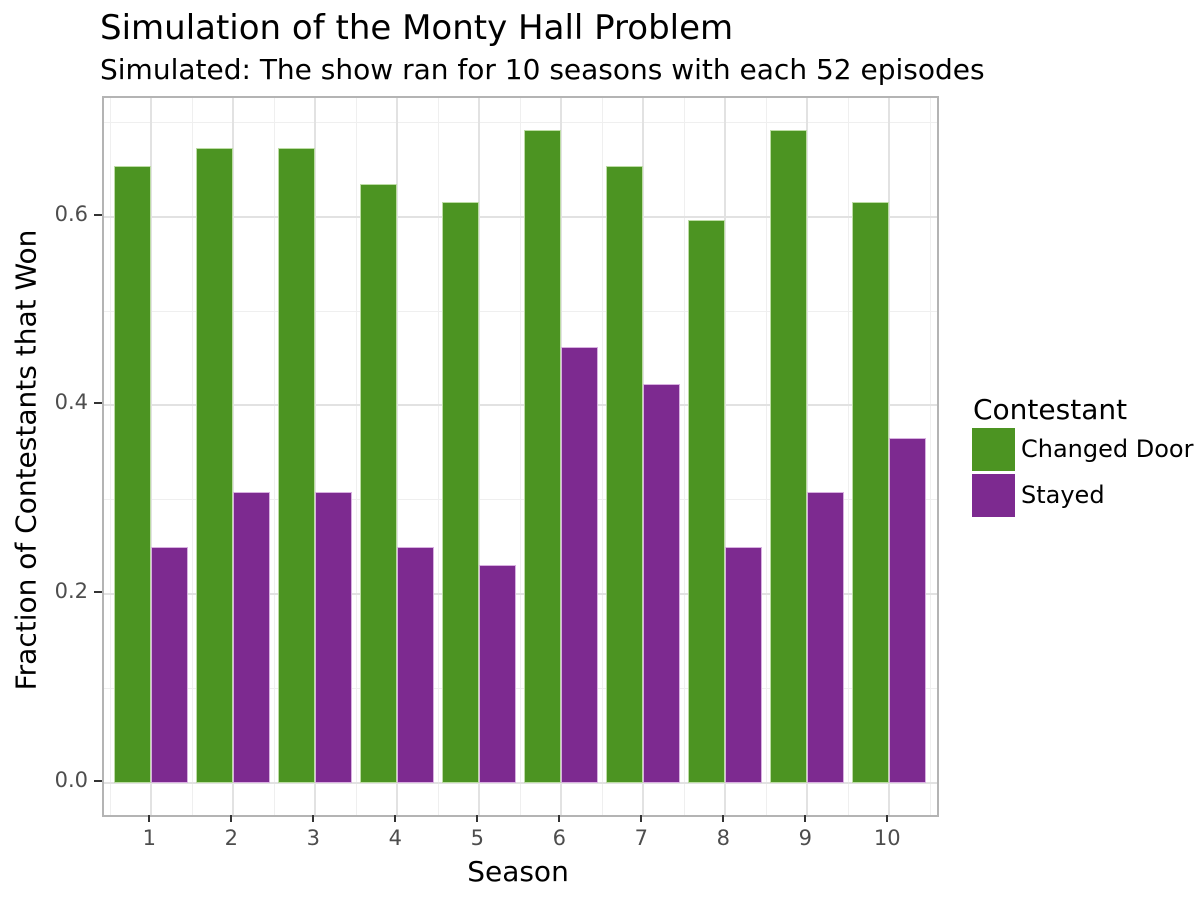 The image size is (1200, 900). Describe the element at coordinates (518, 871) in the screenshot. I see `x-axis-title: Season` at that location.